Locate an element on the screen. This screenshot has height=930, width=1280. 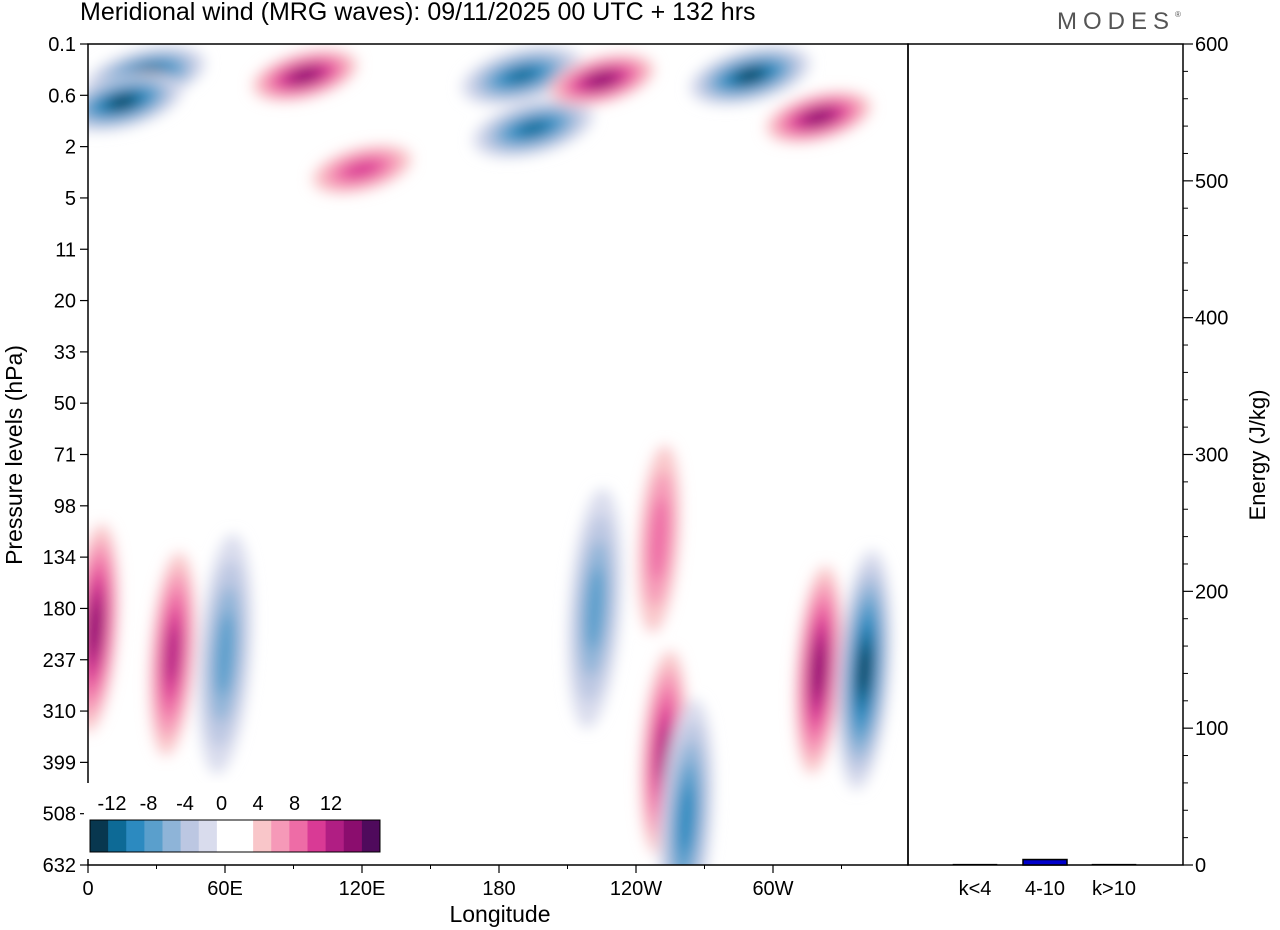
longitude-axis: 0 60E 120E 180 120W 60W is located at coordinates (462, 882).